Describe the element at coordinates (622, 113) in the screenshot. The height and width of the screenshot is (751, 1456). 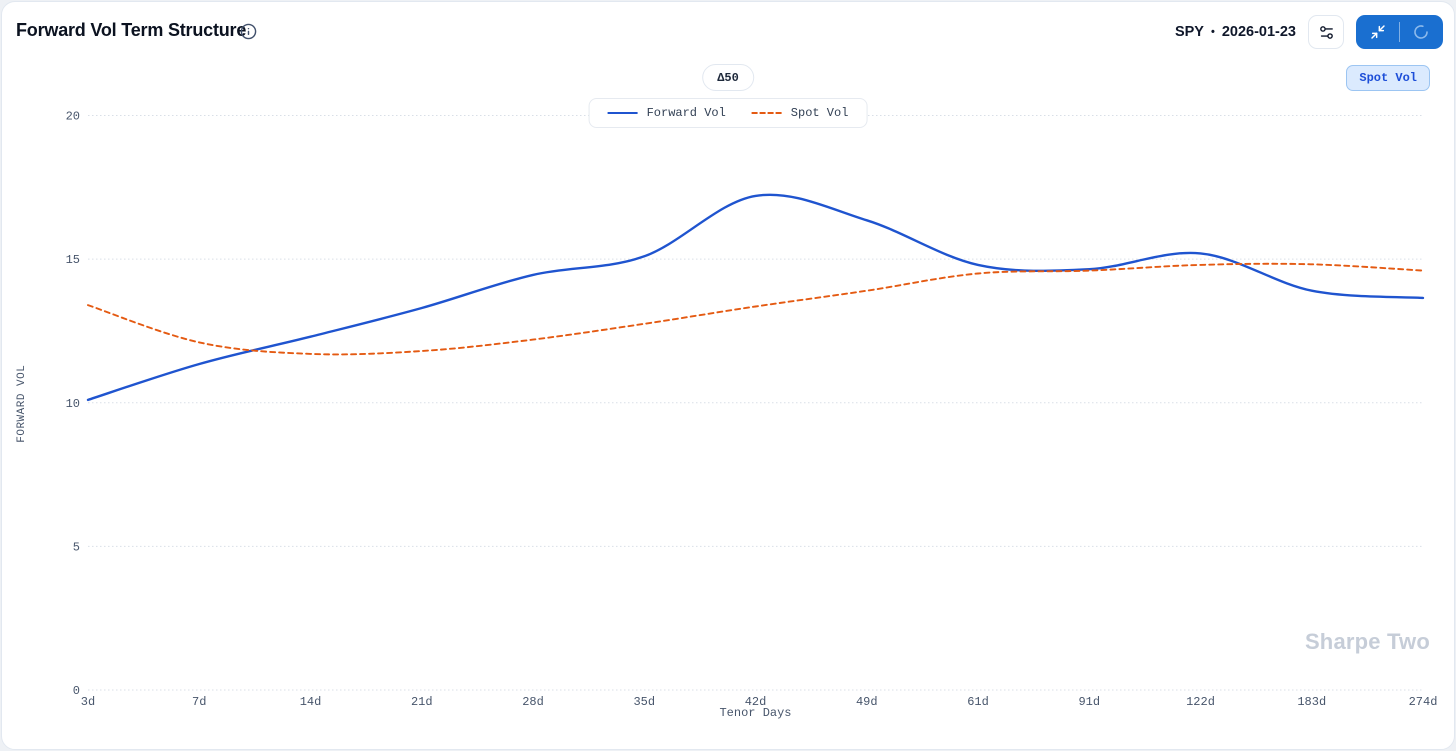
I see `forward-vol-line-swatch` at that location.